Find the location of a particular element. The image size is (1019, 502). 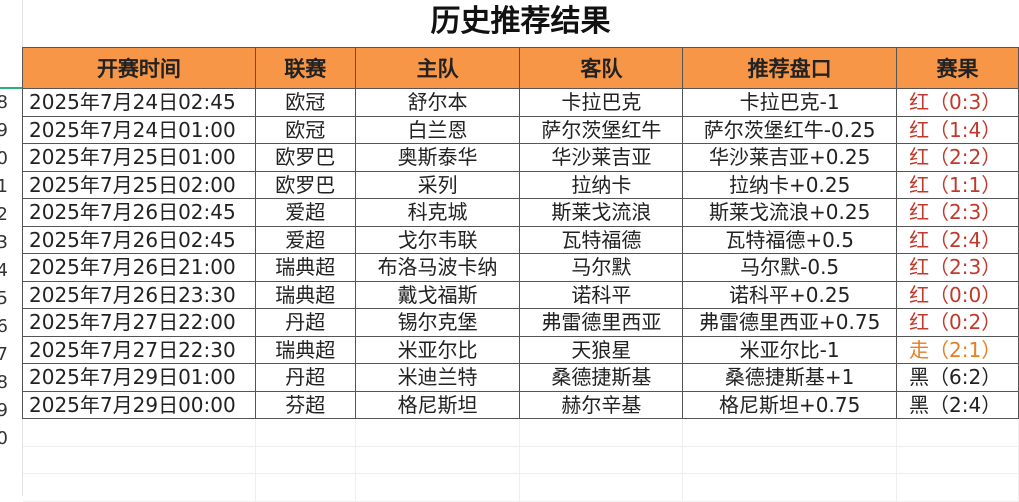

cell-home: 舒尔本 is located at coordinates (437, 102).